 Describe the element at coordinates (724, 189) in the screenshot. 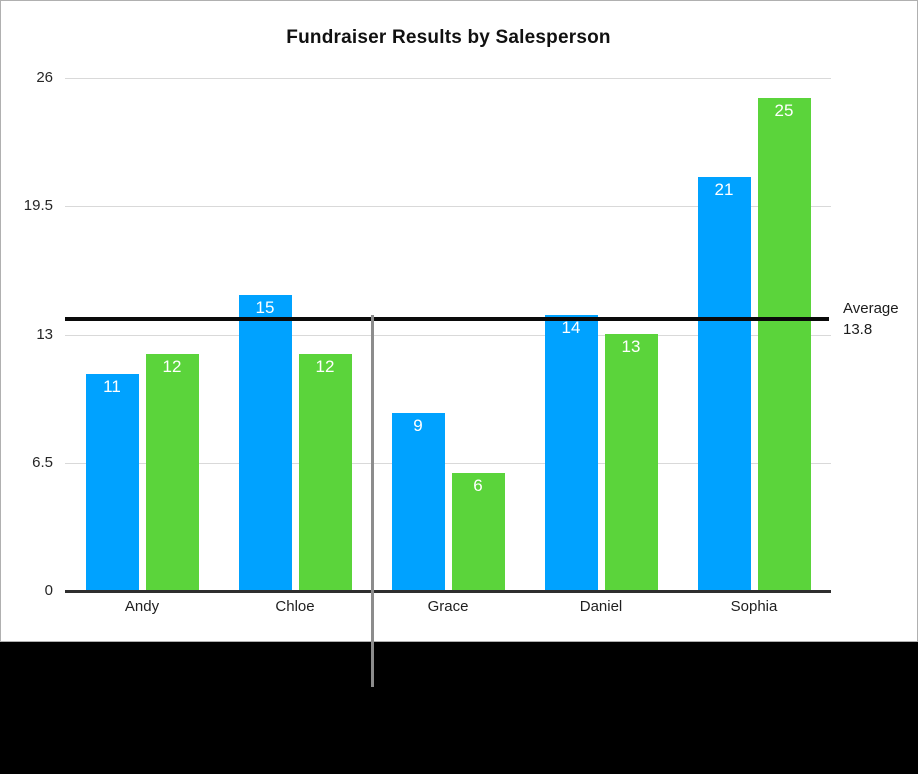

I see `bar-value-label: 21` at that location.